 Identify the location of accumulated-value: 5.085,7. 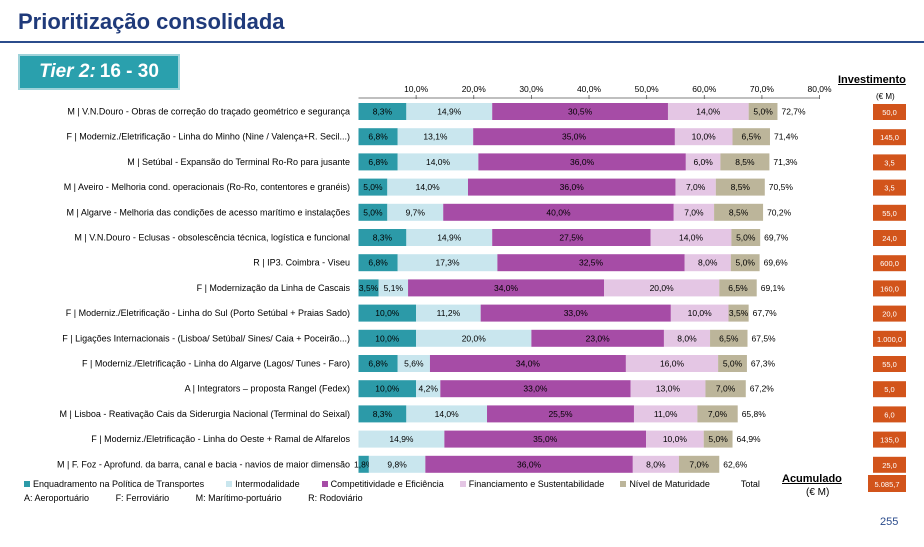
(886, 484).